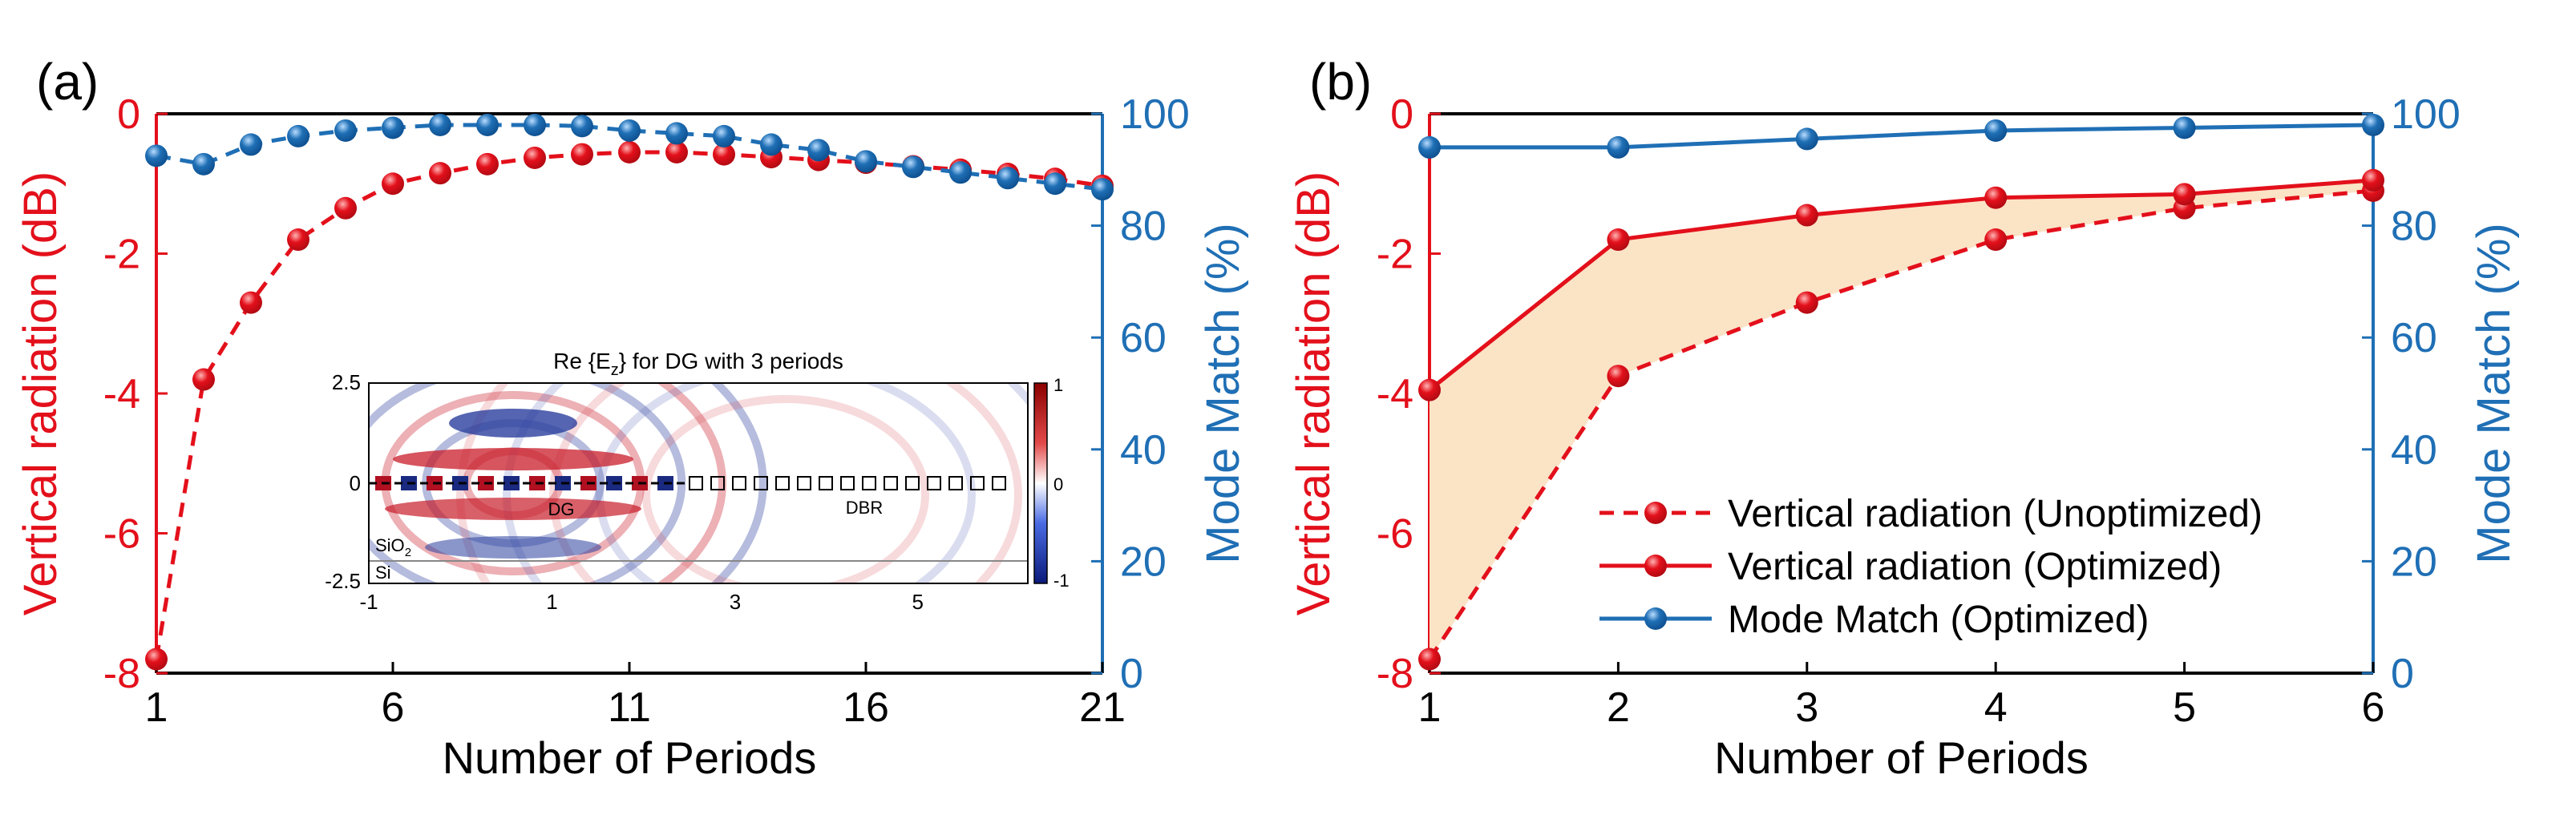 This screenshot has height=827, width=2576. Describe the element at coordinates (1395, 255) in the screenshot. I see `y-left-tick-label: -2` at that location.